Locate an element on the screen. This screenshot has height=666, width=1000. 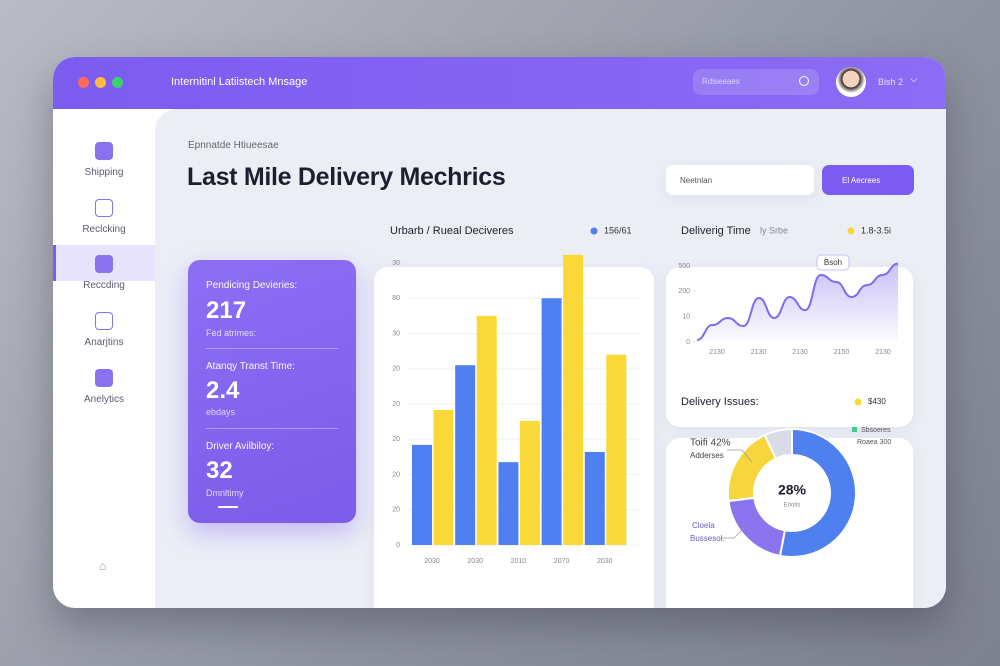
nav-label: Anarjtins is located at coordinates (104, 342).